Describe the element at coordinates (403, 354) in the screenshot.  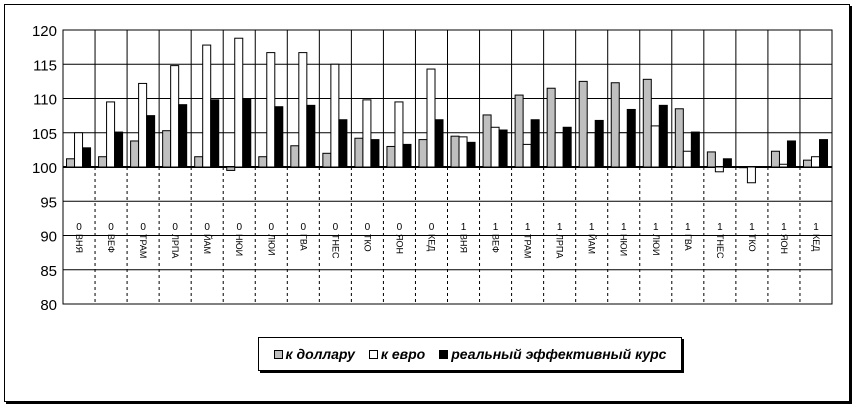
I see `legend-label-eur: к евро` at that location.